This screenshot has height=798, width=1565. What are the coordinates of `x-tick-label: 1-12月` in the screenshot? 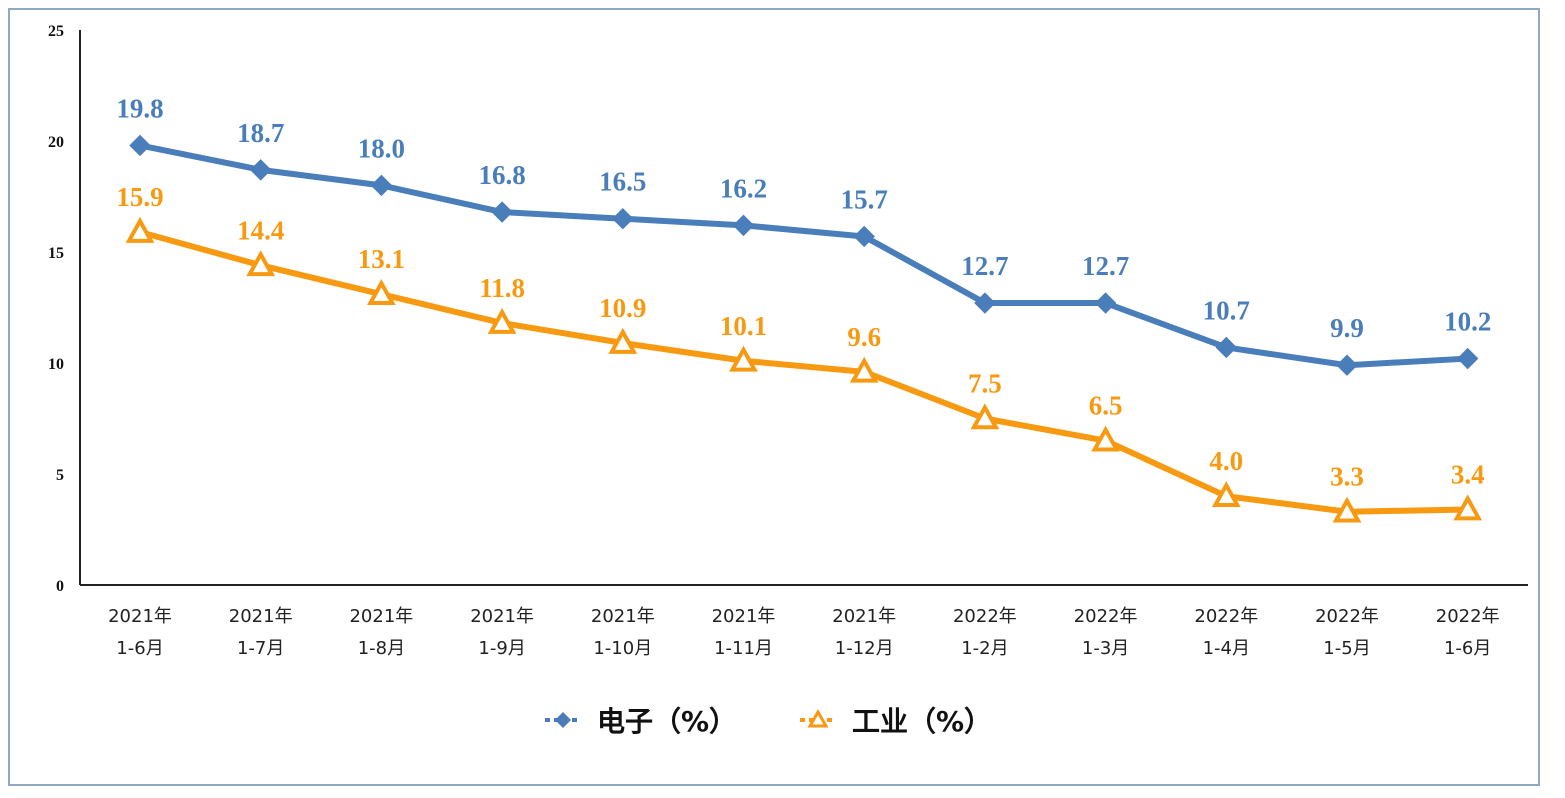 It's located at (864, 648).